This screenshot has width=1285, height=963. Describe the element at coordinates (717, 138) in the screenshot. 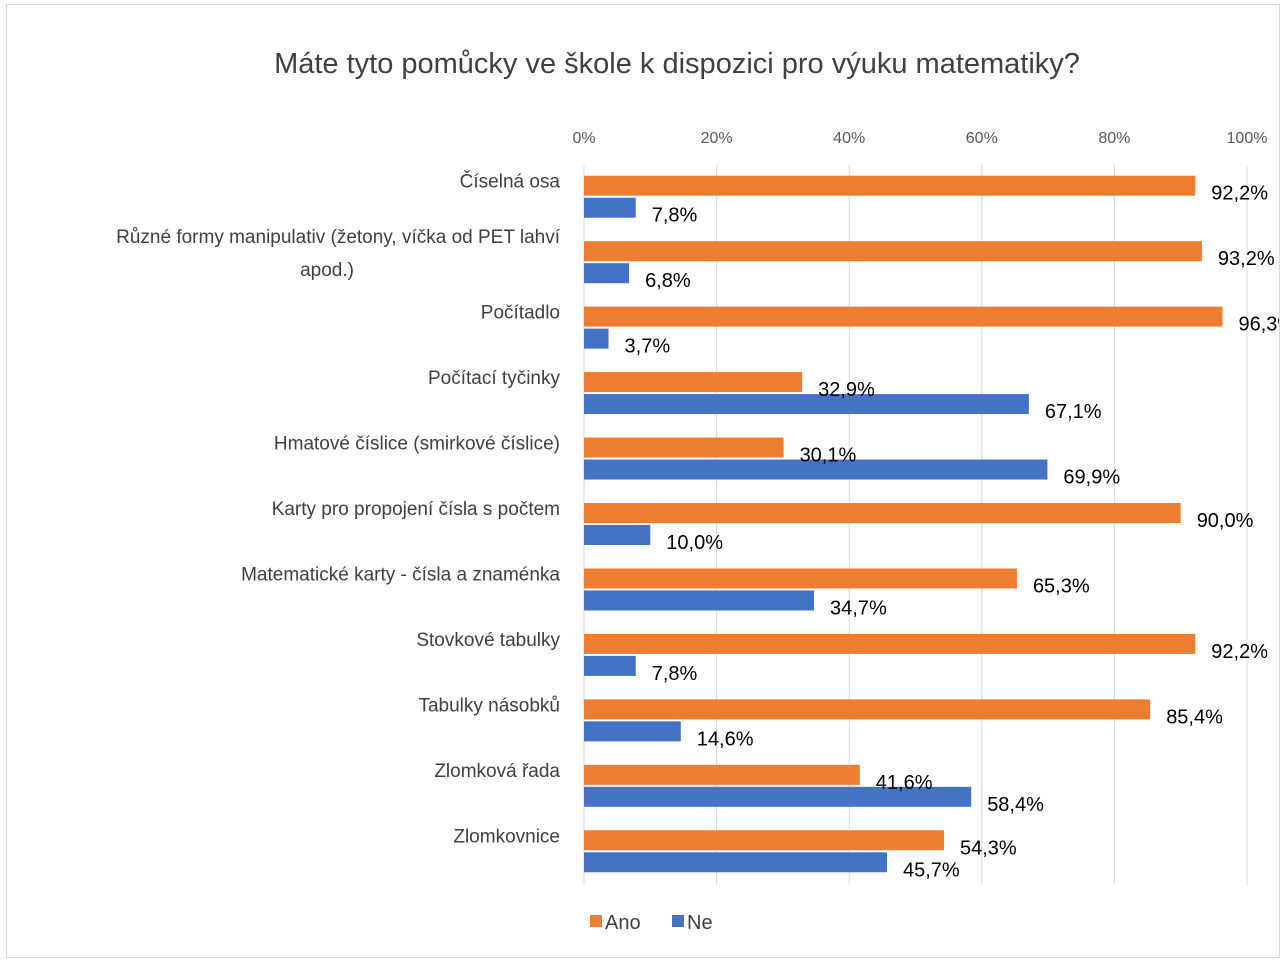

I see `x-tick-label: 20%` at that location.